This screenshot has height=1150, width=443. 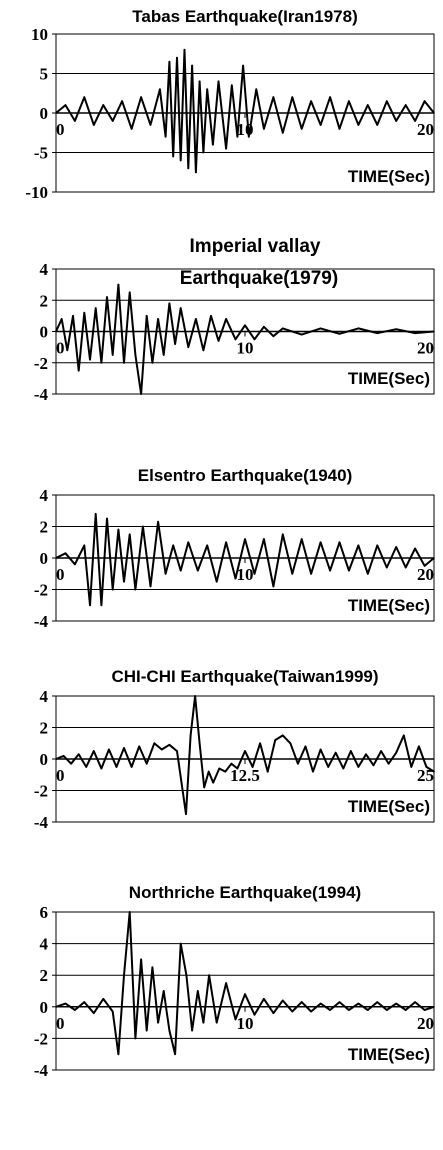 What do you see at coordinates (60, 348) in the screenshot?
I see `x-tick-label: 0` at bounding box center [60, 348].